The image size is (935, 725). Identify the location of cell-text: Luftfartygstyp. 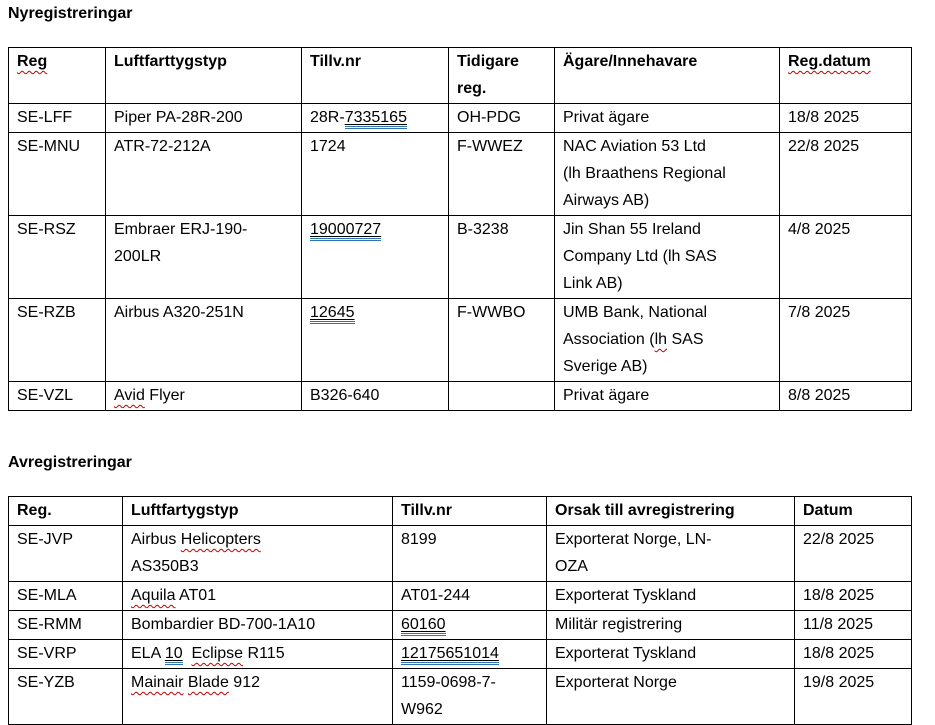
(185, 510).